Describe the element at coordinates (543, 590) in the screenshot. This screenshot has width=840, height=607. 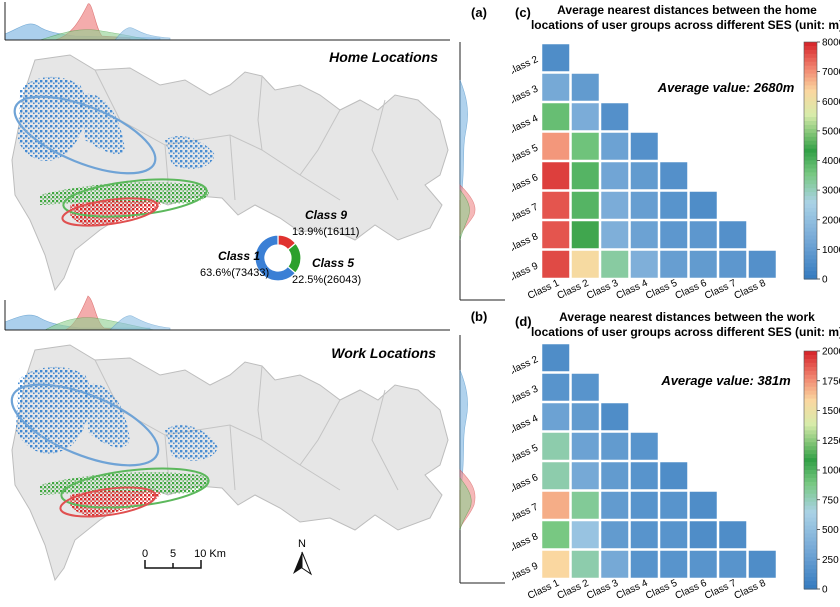
I see `heat-d-col-label: Class 1` at that location.